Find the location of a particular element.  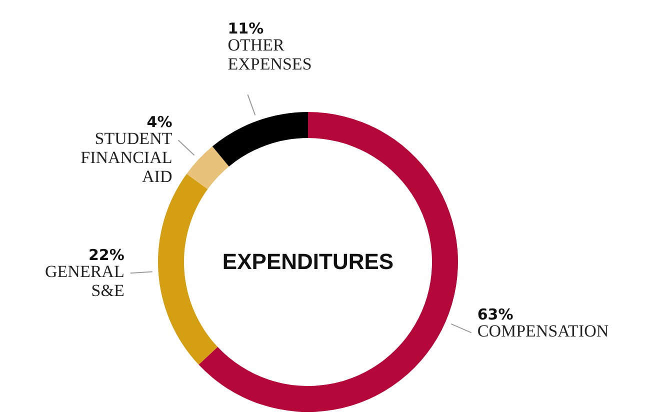

data-label: 63% is located at coordinates (495, 315).